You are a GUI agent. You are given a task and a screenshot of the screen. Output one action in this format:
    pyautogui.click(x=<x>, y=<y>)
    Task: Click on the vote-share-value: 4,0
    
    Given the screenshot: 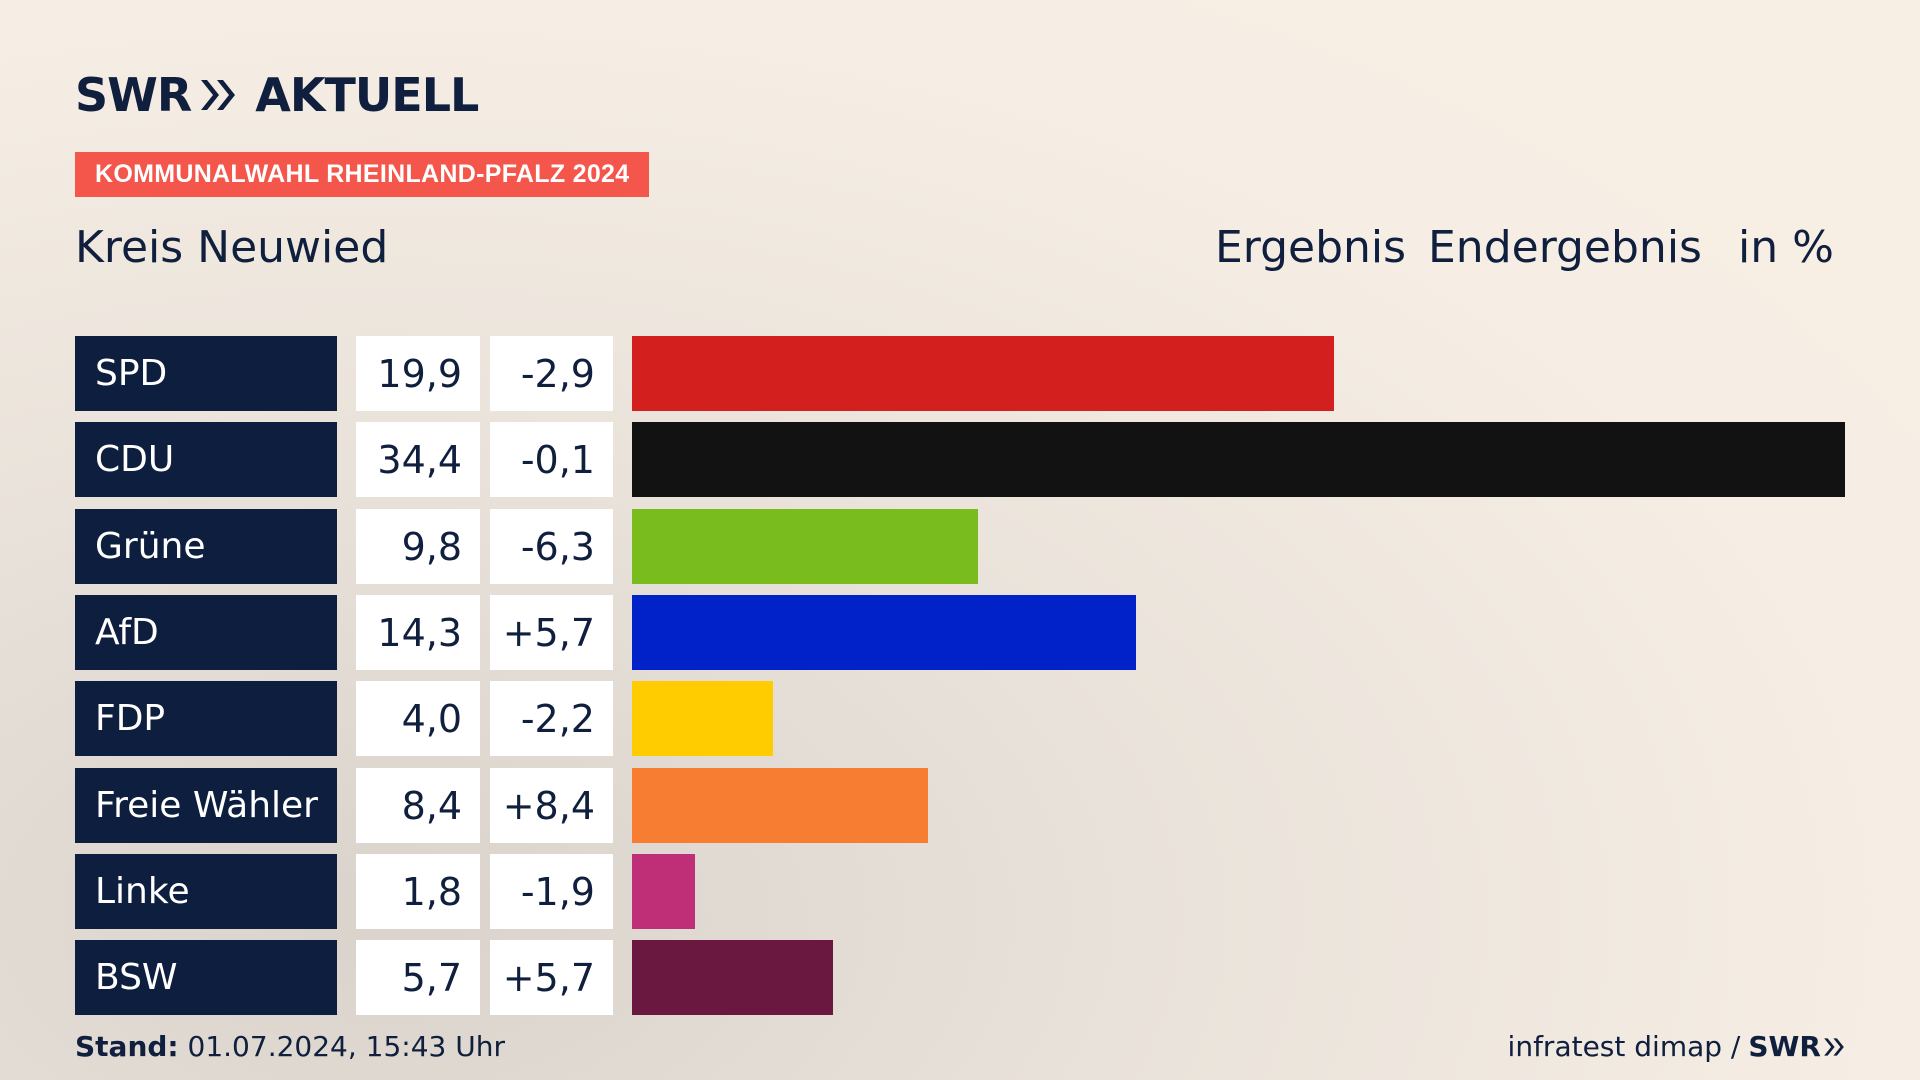 What is the action you would take?
    pyautogui.click(x=418, y=718)
    